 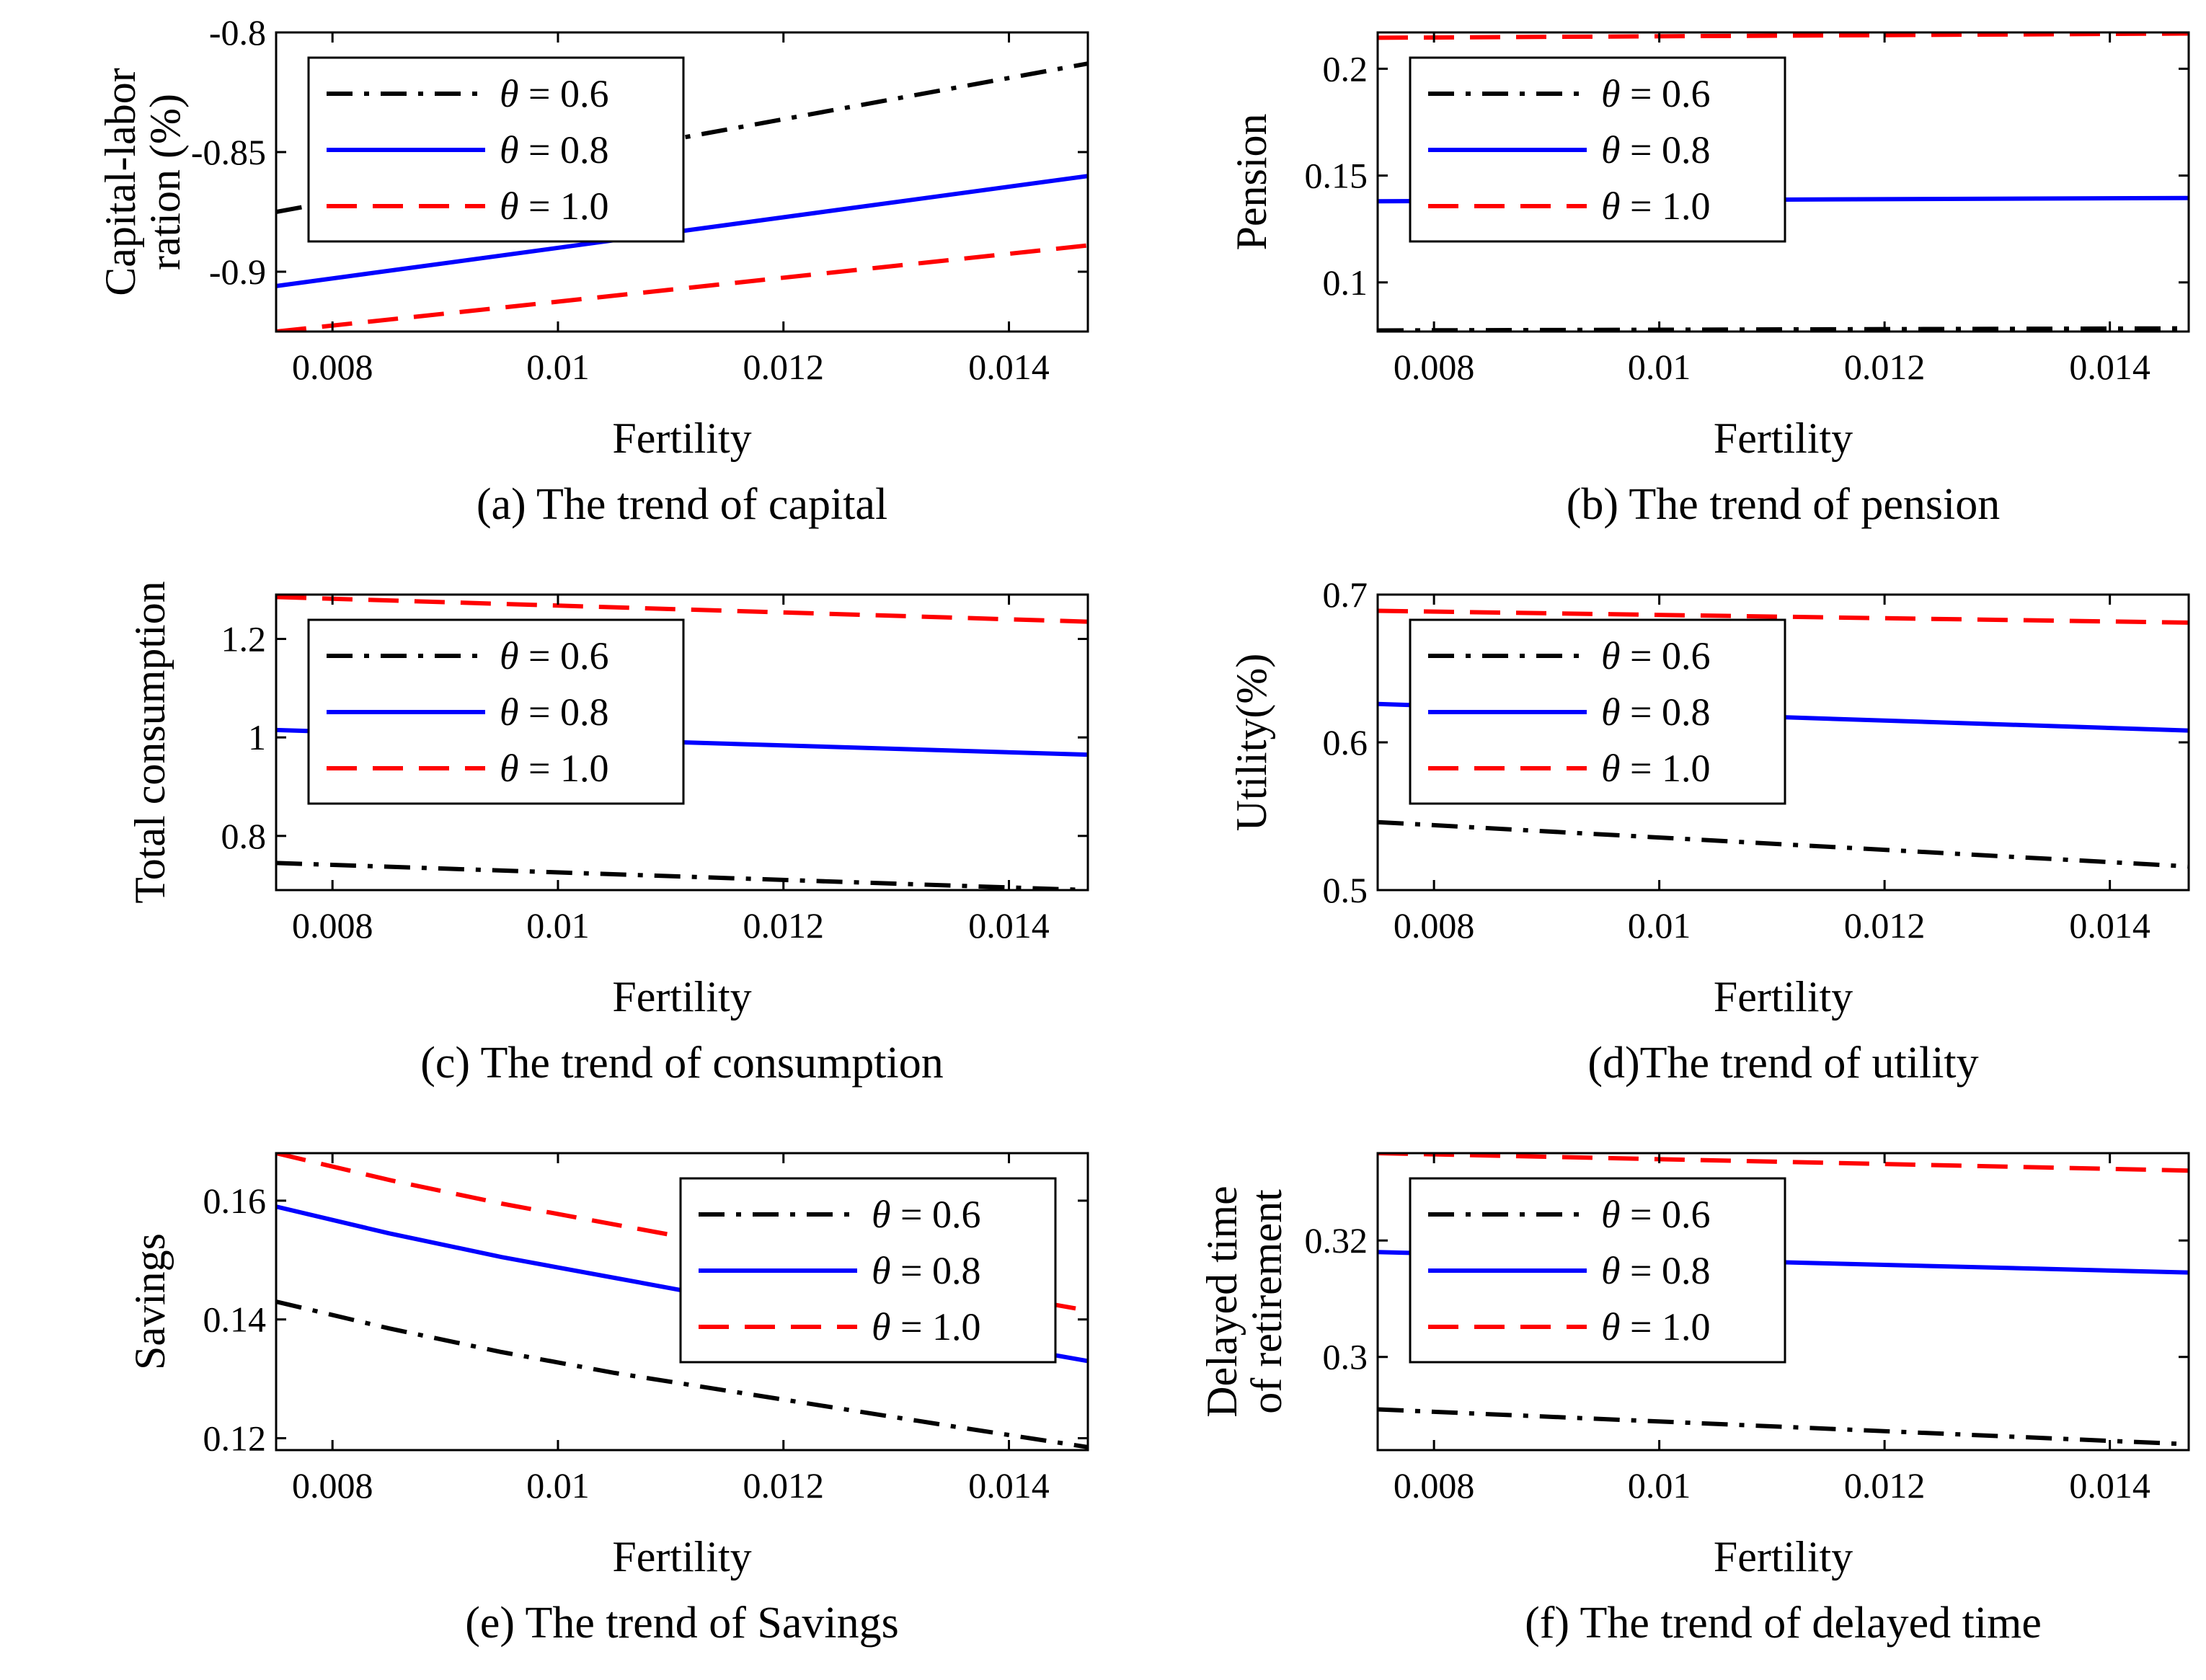 What do you see at coordinates (1345, 68) in the screenshot?
I see `y-tick-label: 0.2` at bounding box center [1345, 68].